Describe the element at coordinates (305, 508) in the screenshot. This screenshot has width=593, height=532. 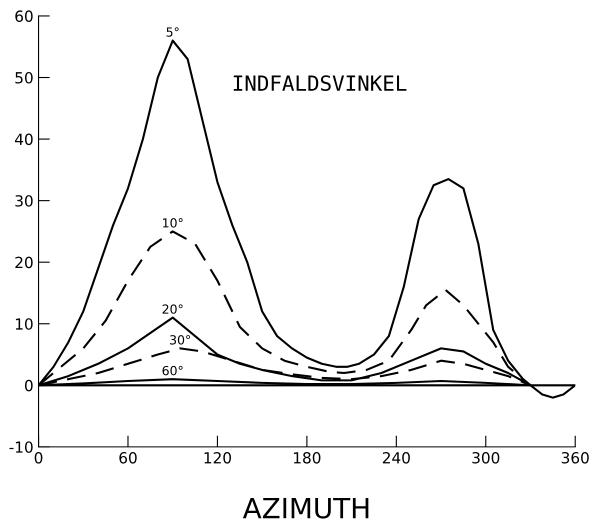
I see `x-axis-title: AZIMUTH` at that location.